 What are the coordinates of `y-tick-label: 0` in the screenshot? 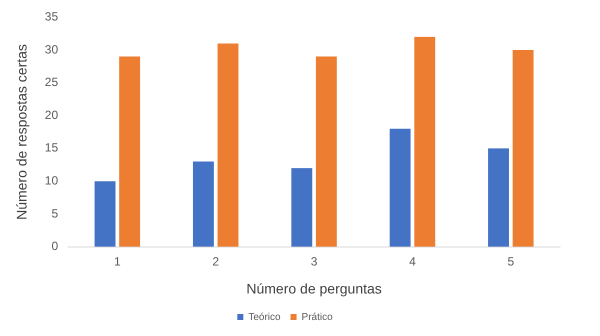 It's located at (54, 246).